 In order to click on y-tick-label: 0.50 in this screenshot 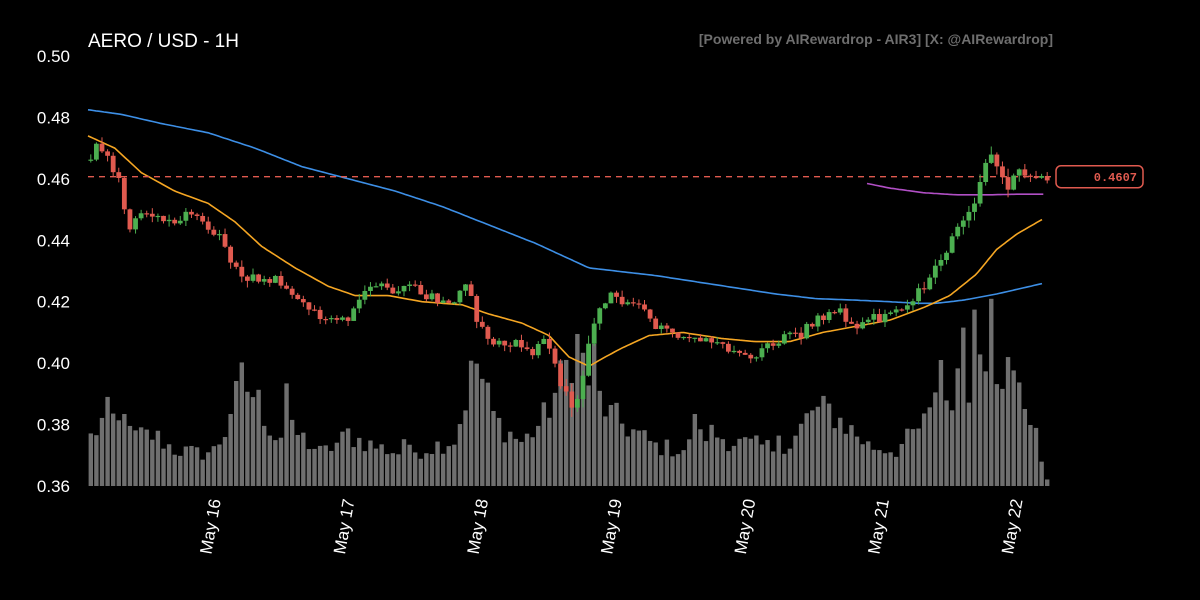, I will do `click(53, 56)`.